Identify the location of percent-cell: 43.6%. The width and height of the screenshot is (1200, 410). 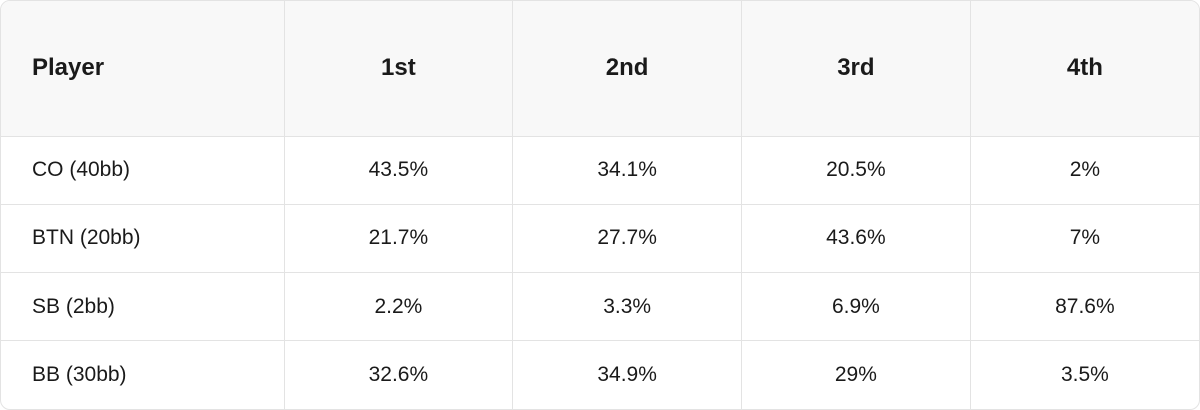
(856, 239).